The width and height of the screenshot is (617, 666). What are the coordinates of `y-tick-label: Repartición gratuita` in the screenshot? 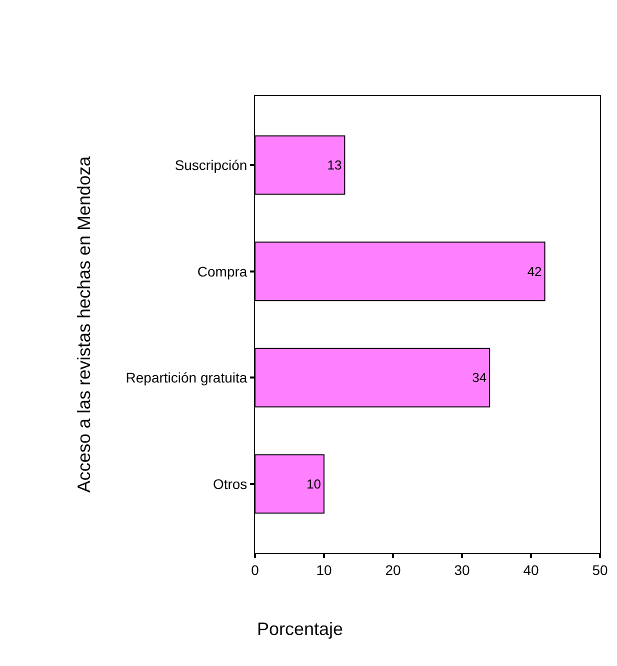 It's located at (187, 378).